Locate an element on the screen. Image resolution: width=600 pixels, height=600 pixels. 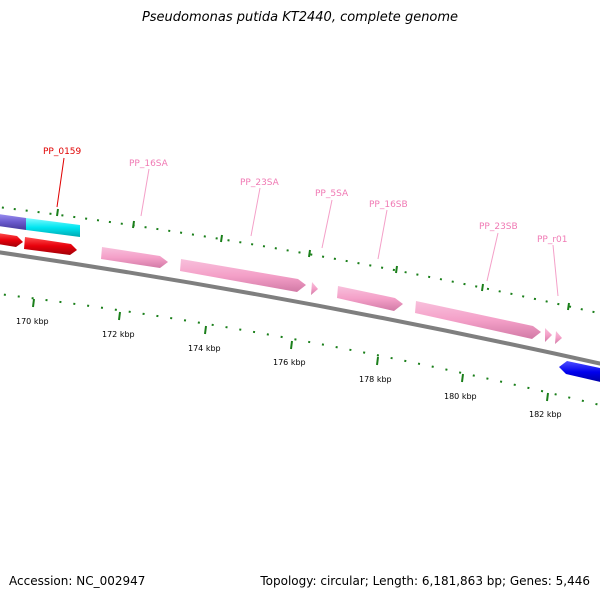
accession-text: Accession: NC_002947 is located at coordinates (77, 581).